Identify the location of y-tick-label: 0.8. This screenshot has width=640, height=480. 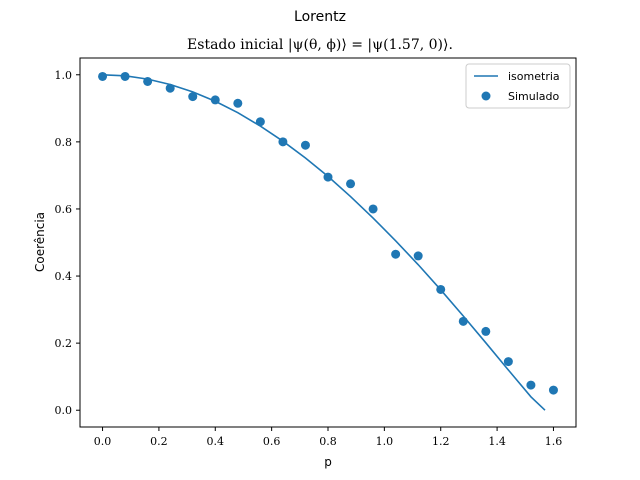
(64, 142).